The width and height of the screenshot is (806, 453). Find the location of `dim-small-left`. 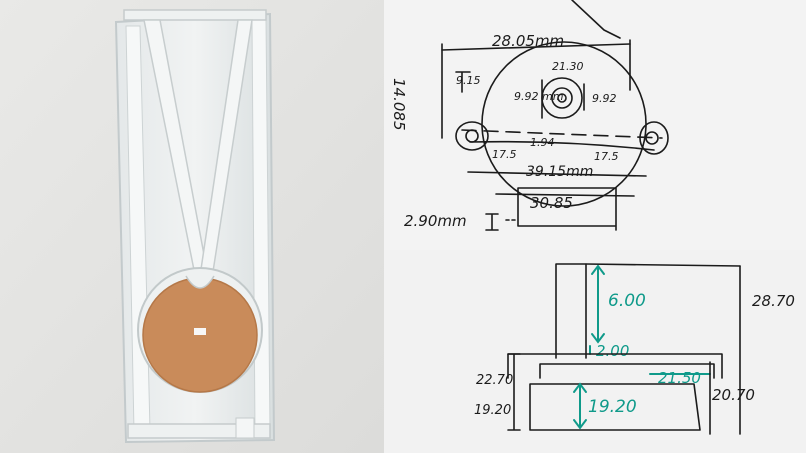

dim-small-left is located at coordinates (463, 82).